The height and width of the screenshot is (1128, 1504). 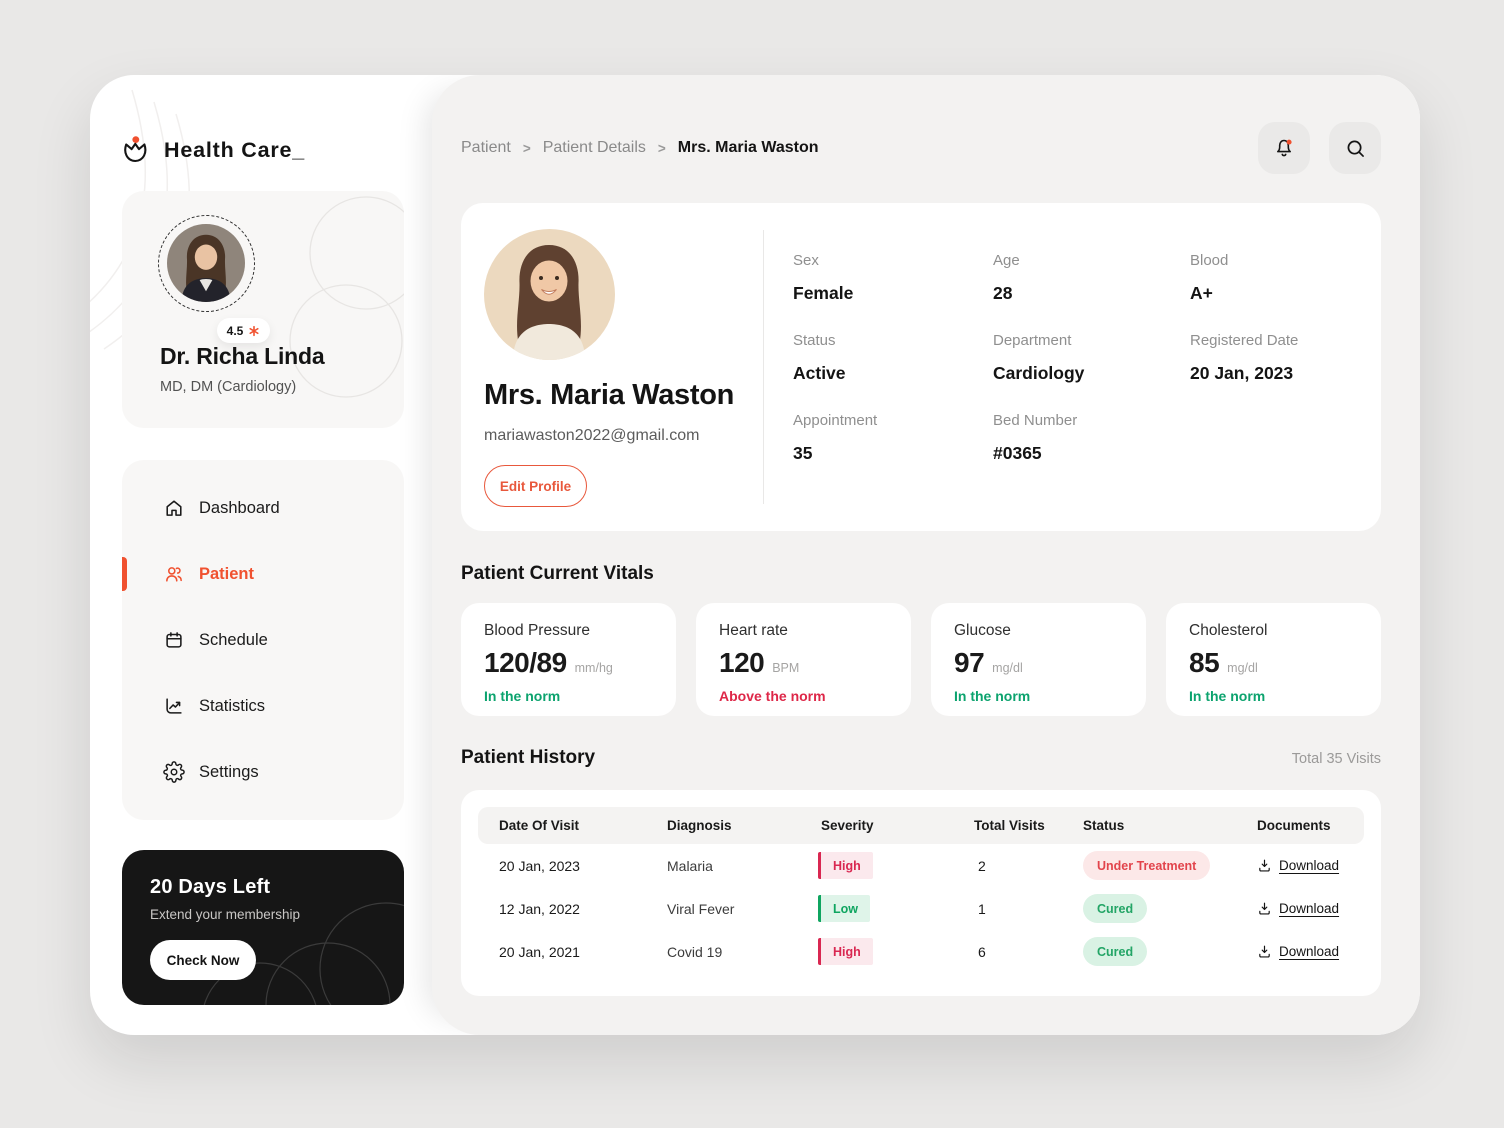 What do you see at coordinates (847, 825) in the screenshot?
I see `col-severity: Severity` at bounding box center [847, 825].